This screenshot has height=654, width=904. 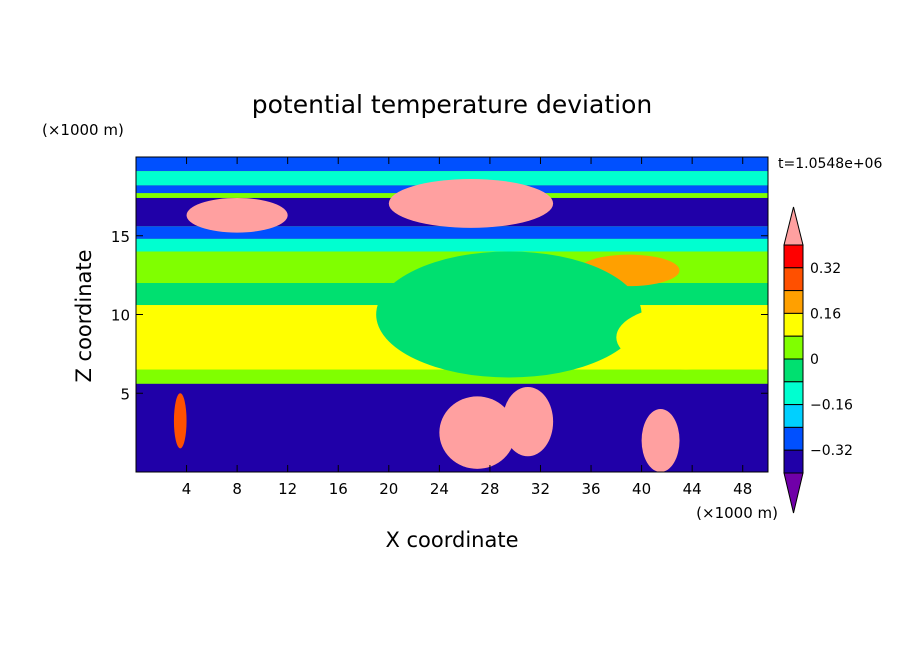 What do you see at coordinates (831, 451) in the screenshot?
I see `colorbar-label: −0.32` at bounding box center [831, 451].